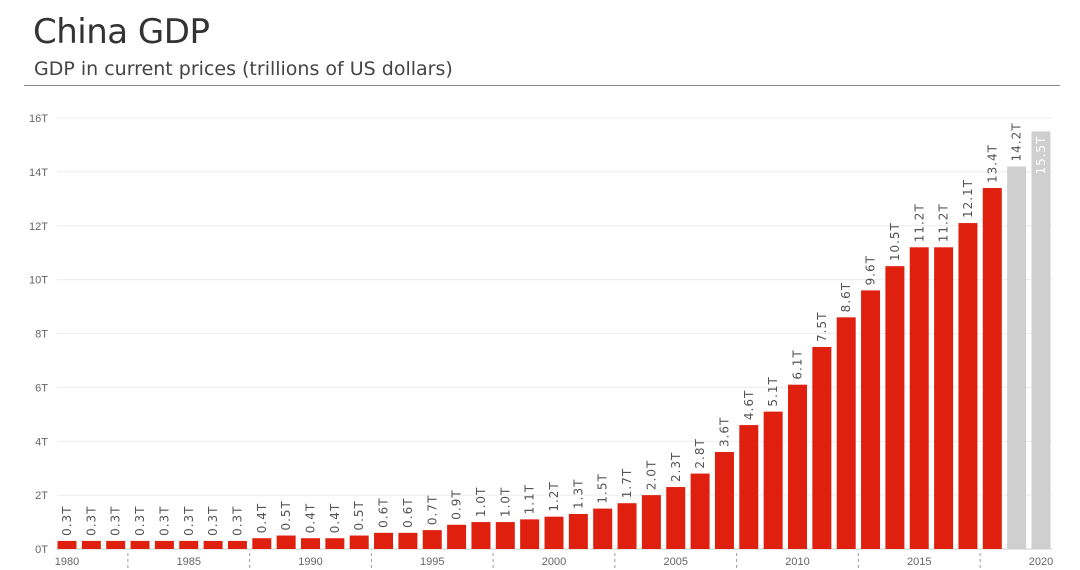 This screenshot has width=1080, height=570. Describe the element at coordinates (1041, 562) in the screenshot. I see `x-tick-label: 2020` at that location.